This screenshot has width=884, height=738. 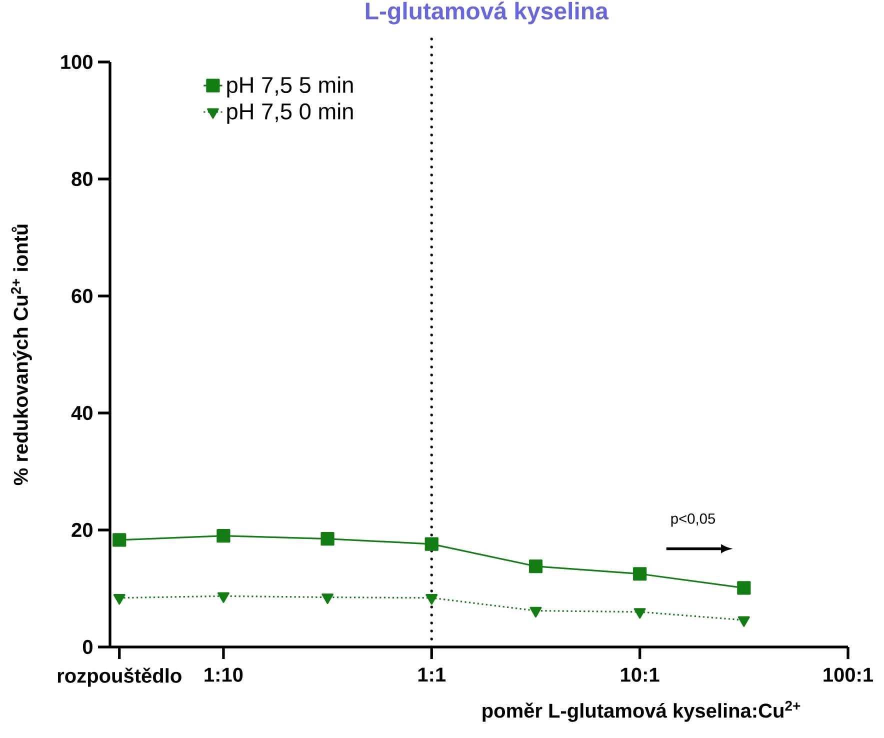 I want to click on y-tick-label: 0, so click(x=87, y=647).